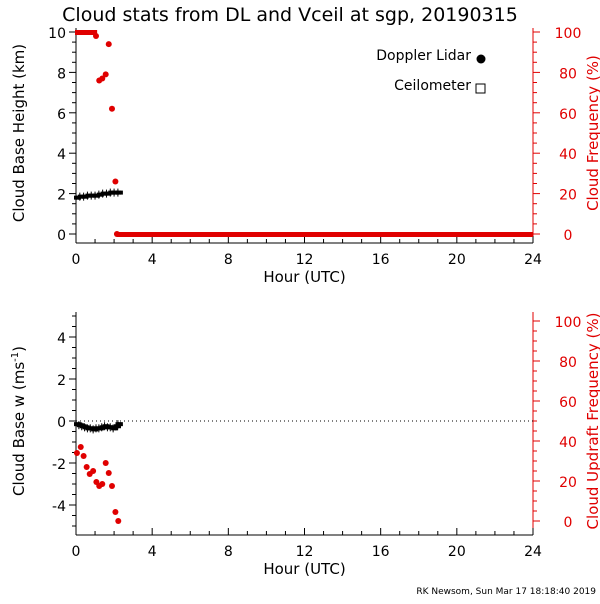  Describe the element at coordinates (61, 115) in the screenshot. I see `y-tick-label: 6` at that location.